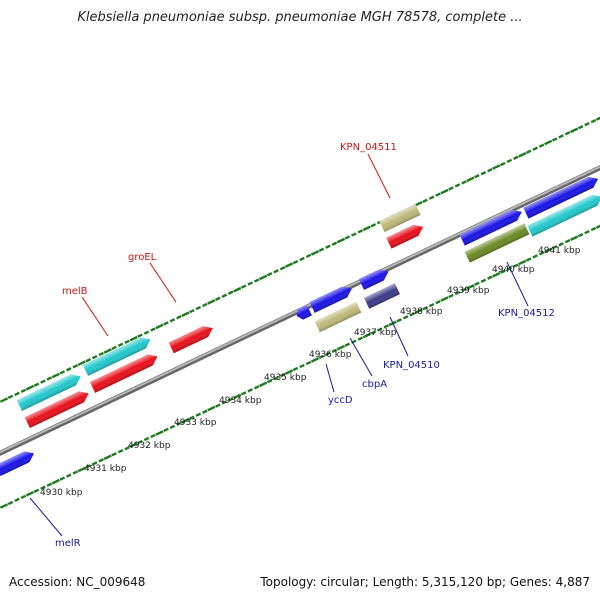 The height and width of the screenshot is (600, 600). What do you see at coordinates (400, 218) in the screenshot?
I see `gene-khaki-kpn04511-shade` at bounding box center [400, 218].